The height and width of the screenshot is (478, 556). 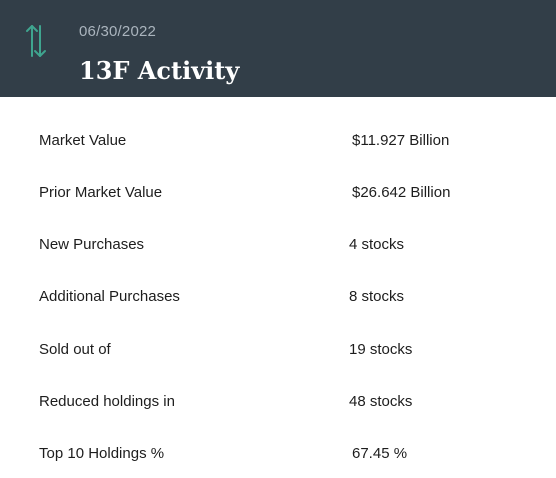 I want to click on row-value: 4 stocks, so click(x=377, y=244).